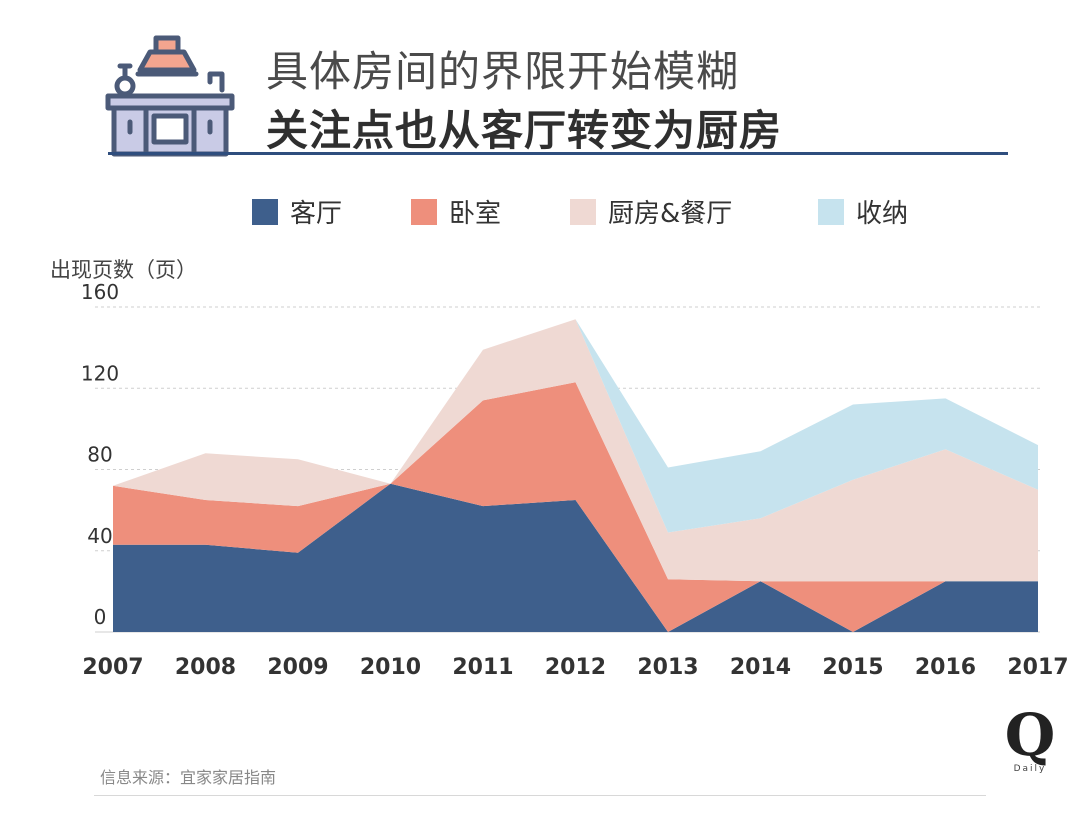  I want to click on legend-item-living-room: 客厅, so click(297, 211).